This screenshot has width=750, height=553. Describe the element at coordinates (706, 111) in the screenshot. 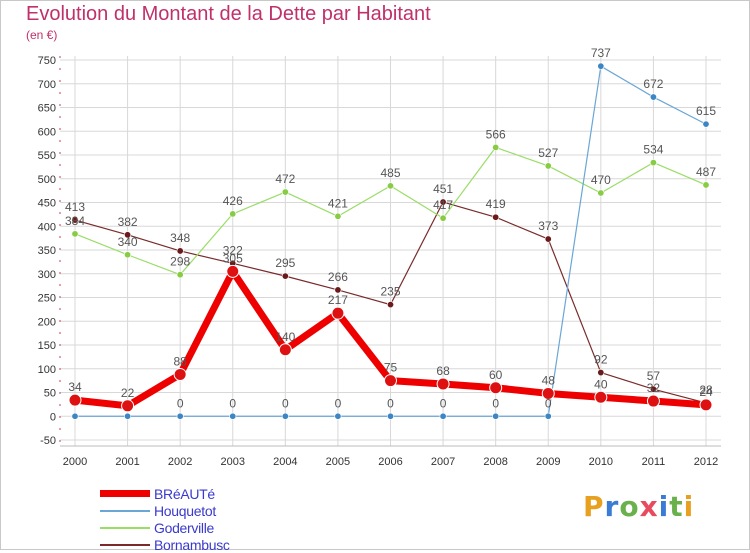

I see `data-label: 615` at that location.